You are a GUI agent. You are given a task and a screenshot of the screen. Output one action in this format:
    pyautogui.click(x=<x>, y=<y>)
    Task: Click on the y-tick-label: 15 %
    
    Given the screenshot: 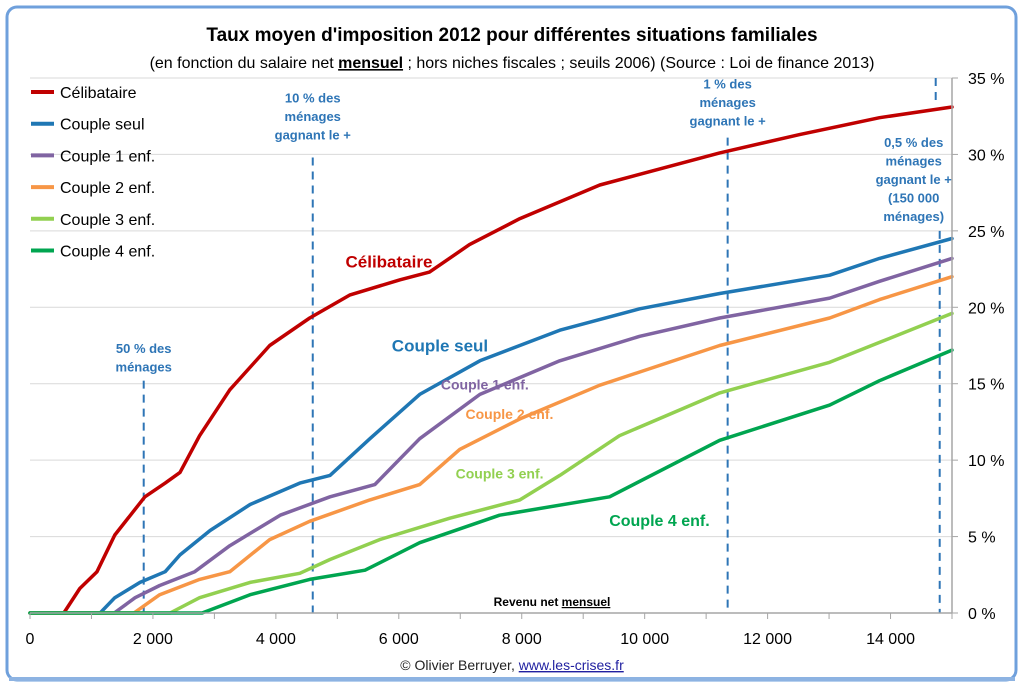 What is the action you would take?
    pyautogui.click(x=986, y=385)
    